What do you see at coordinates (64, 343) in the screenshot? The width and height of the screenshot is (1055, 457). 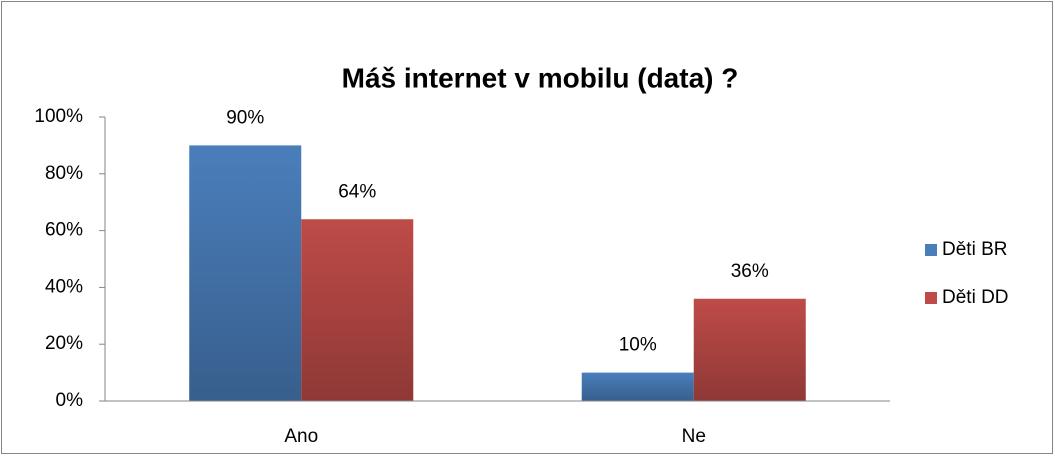 I see `y-tick-label: 20%` at bounding box center [64, 343].